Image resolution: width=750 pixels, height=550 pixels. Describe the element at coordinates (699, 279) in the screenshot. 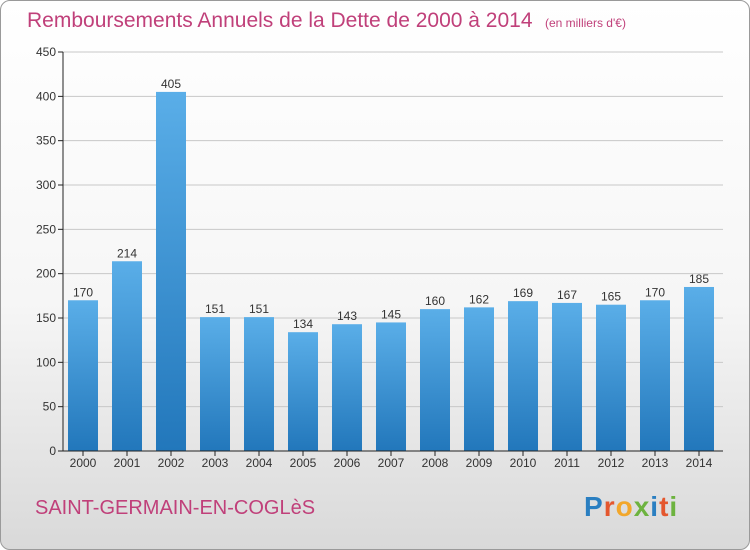

I see `data-label: 185` at that location.